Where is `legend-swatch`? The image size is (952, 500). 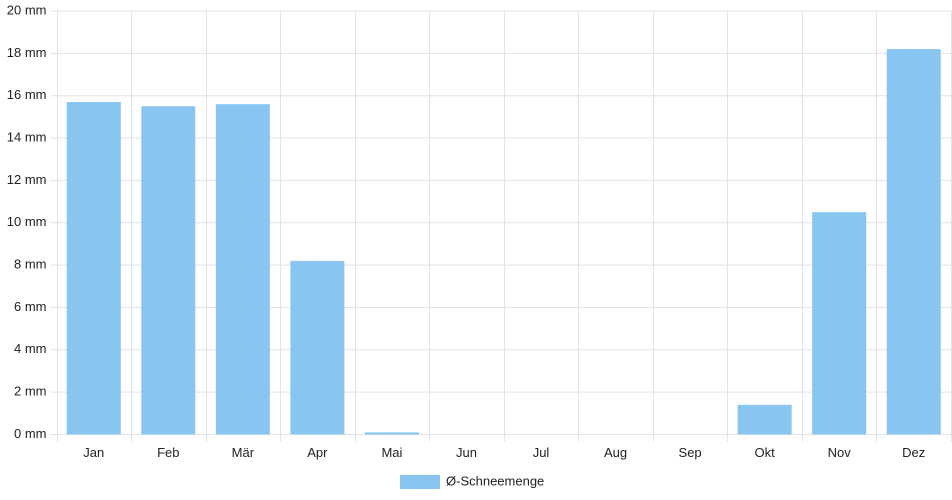 legend-swatch is located at coordinates (420, 482).